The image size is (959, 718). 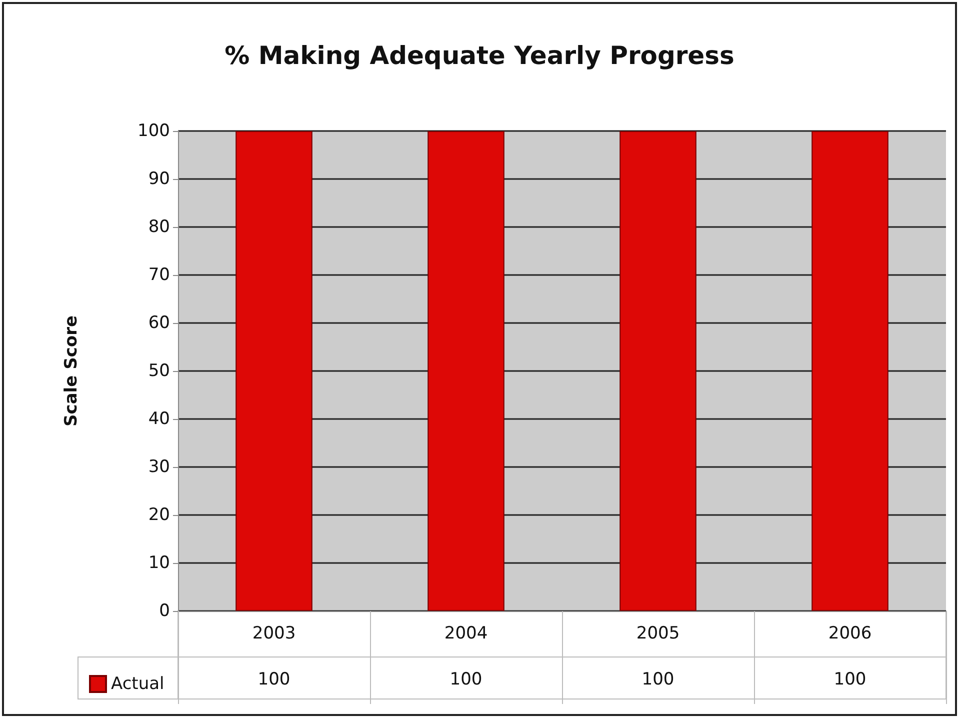 I want to click on y-tick-label: 20, so click(x=159, y=515).